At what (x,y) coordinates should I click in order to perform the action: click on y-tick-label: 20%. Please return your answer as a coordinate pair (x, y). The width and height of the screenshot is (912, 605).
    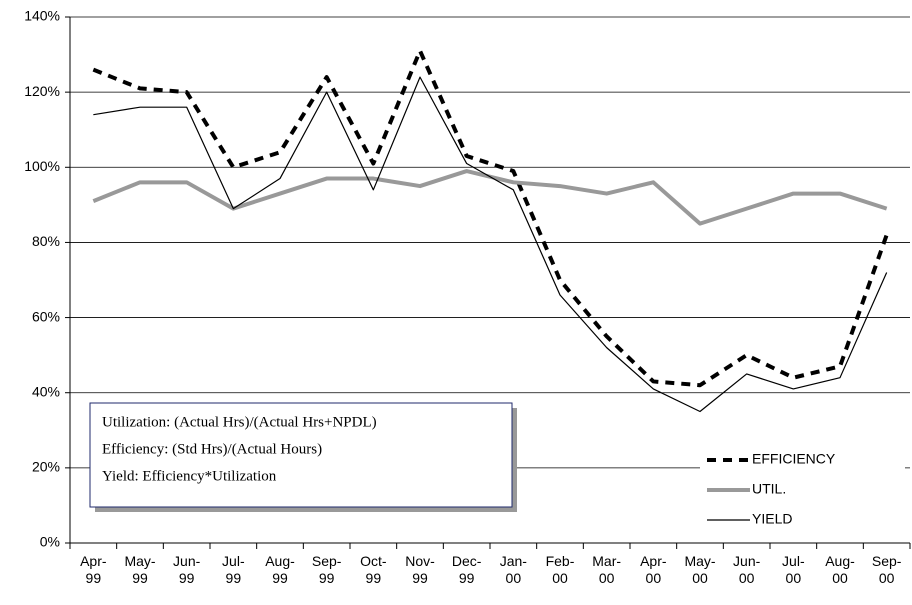
    Looking at the image, I should click on (46, 467).